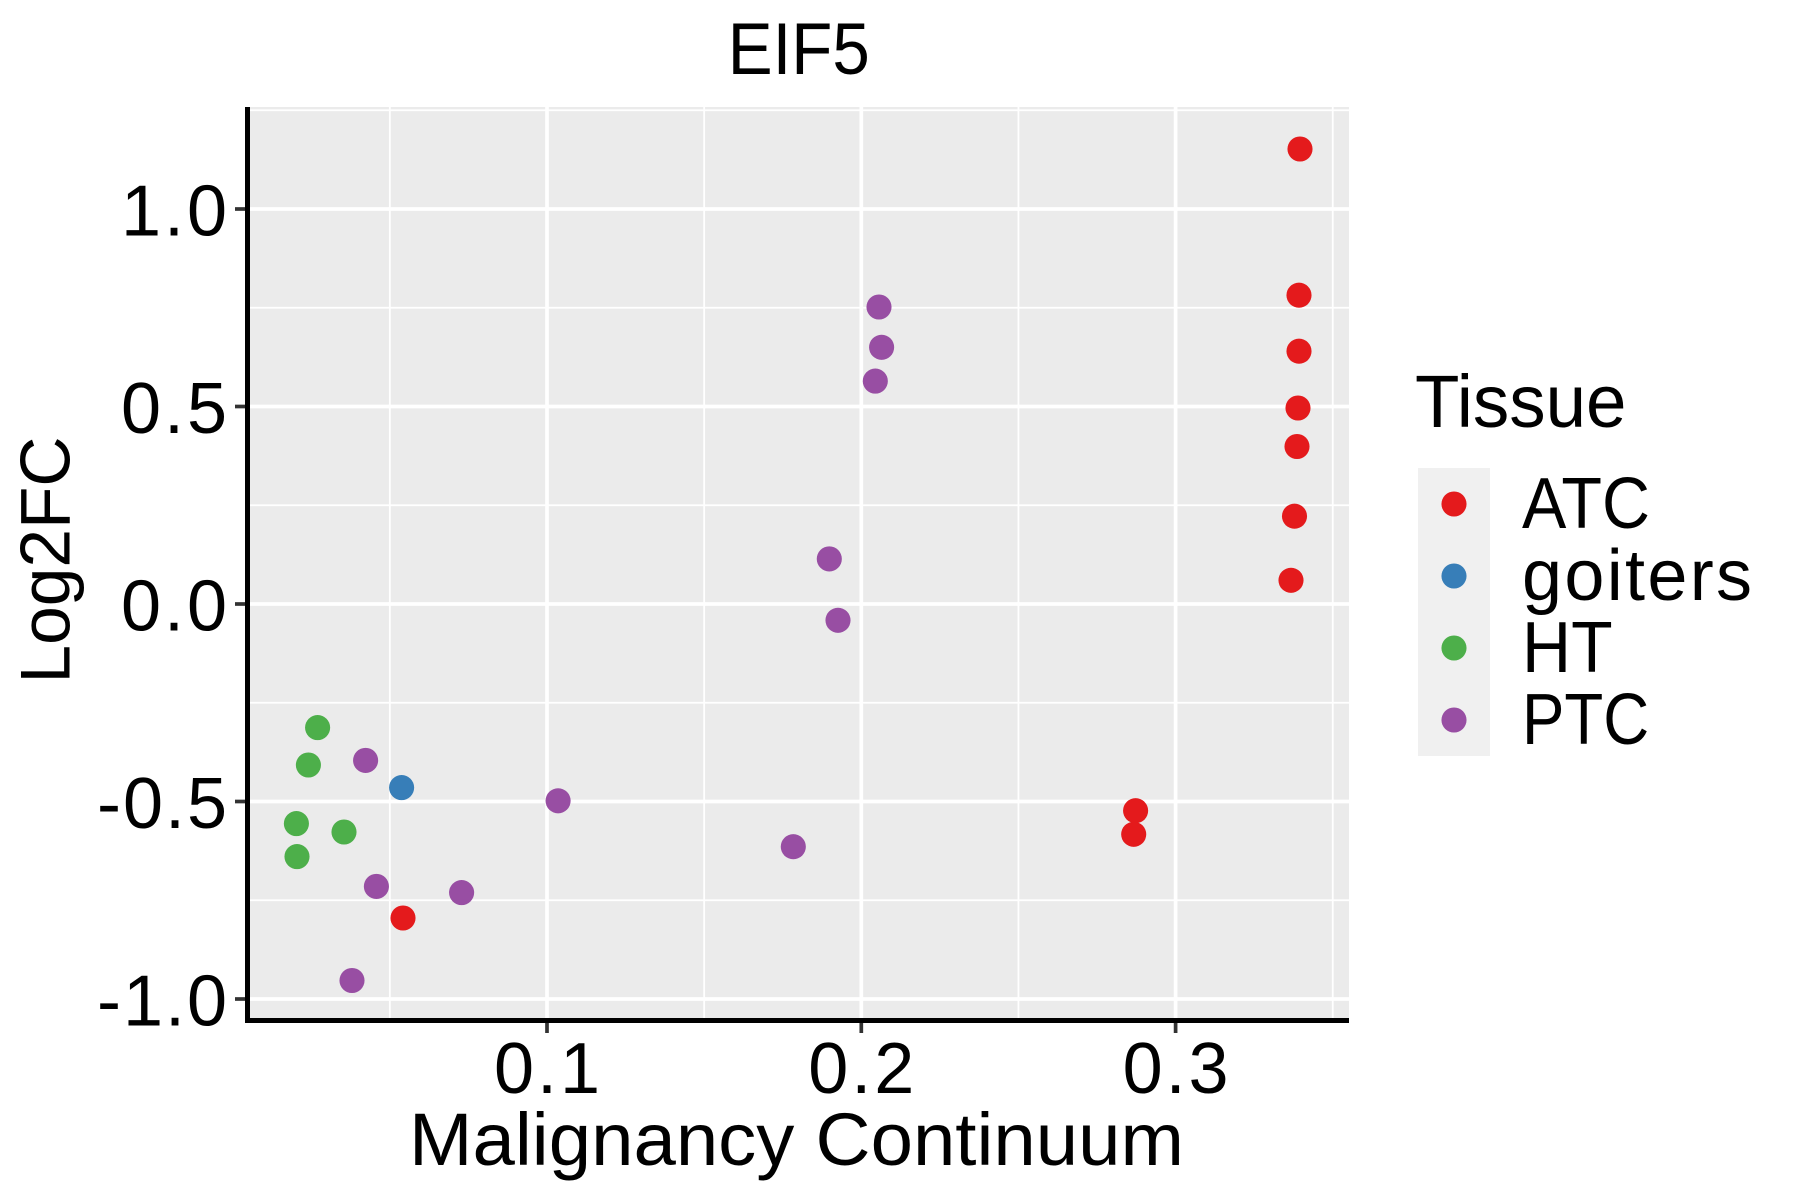  What do you see at coordinates (1586, 504) in the screenshot?
I see `svg-text: ATC` at bounding box center [1586, 504].